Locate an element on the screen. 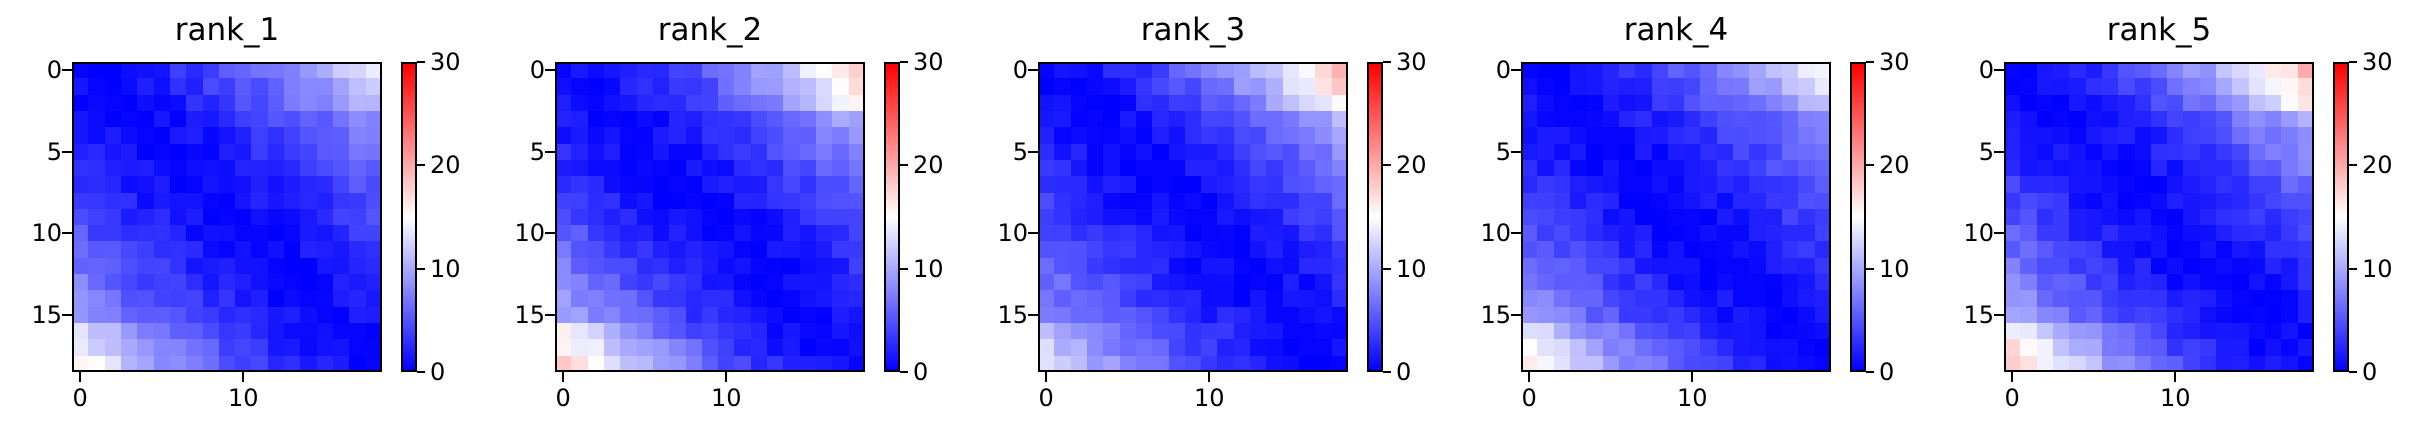  x-tick-label: 10 is located at coordinates (2175, 398).